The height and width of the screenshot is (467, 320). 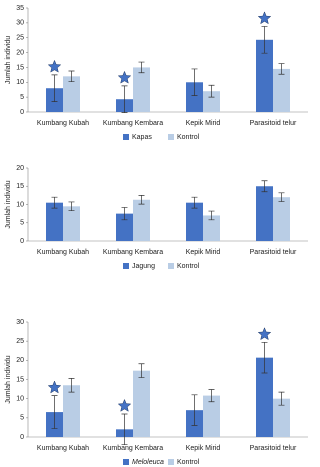 What do you see at coordinates (143, 266) in the screenshot?
I see `legend-label: Jagung` at bounding box center [143, 266].